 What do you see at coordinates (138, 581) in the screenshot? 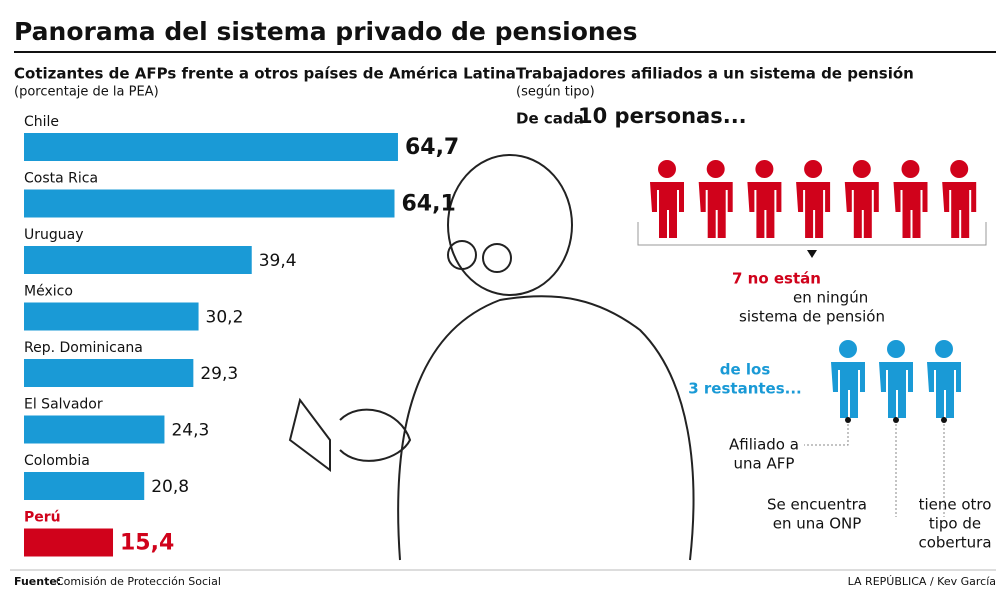
I see `source: Comisión de Protección Social` at bounding box center [138, 581].